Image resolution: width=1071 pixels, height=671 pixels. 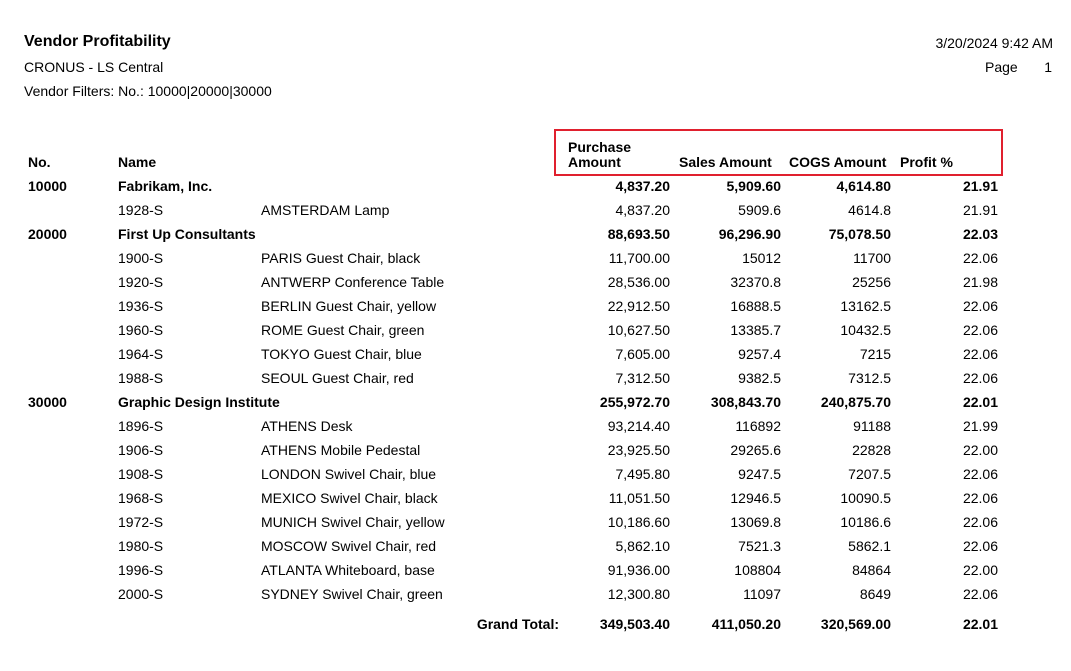 I want to click on purchase-amount: 7,312.50, so click(x=643, y=378).